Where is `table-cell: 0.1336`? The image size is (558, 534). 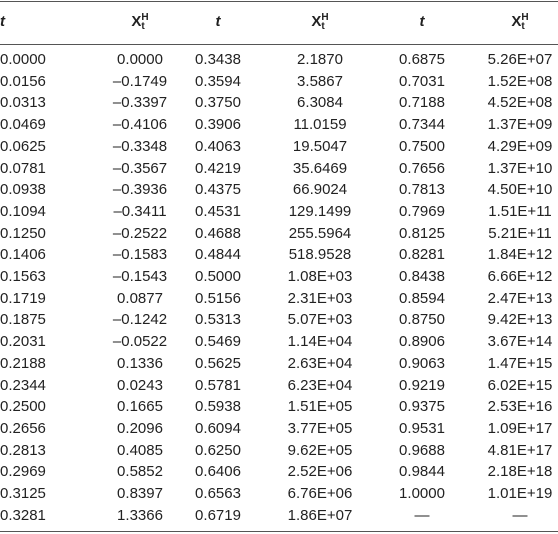 table-cell: 0.1336 is located at coordinates (140, 363).